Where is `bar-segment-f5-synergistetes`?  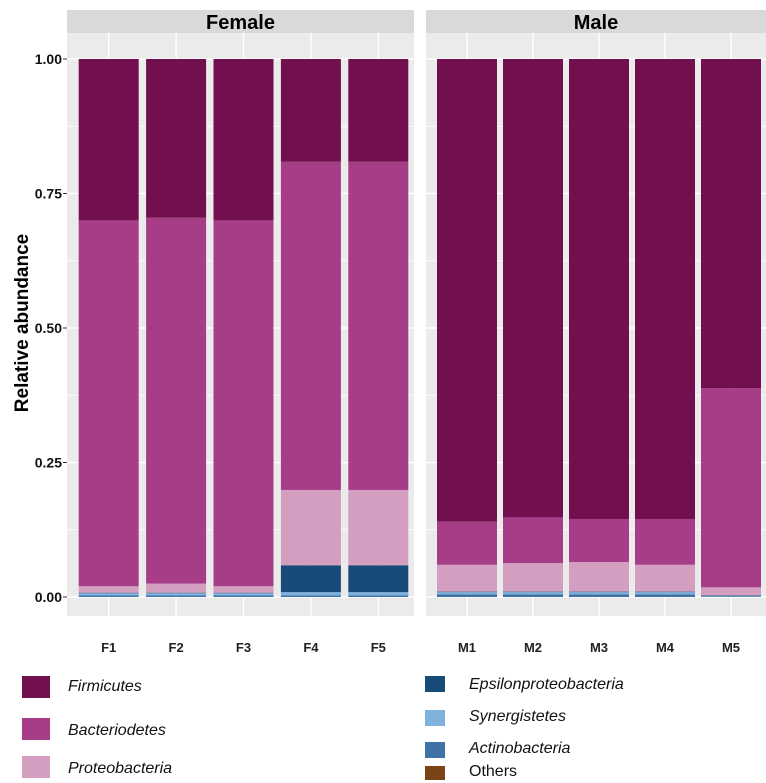 bar-segment-f5-synergistetes is located at coordinates (378, 594).